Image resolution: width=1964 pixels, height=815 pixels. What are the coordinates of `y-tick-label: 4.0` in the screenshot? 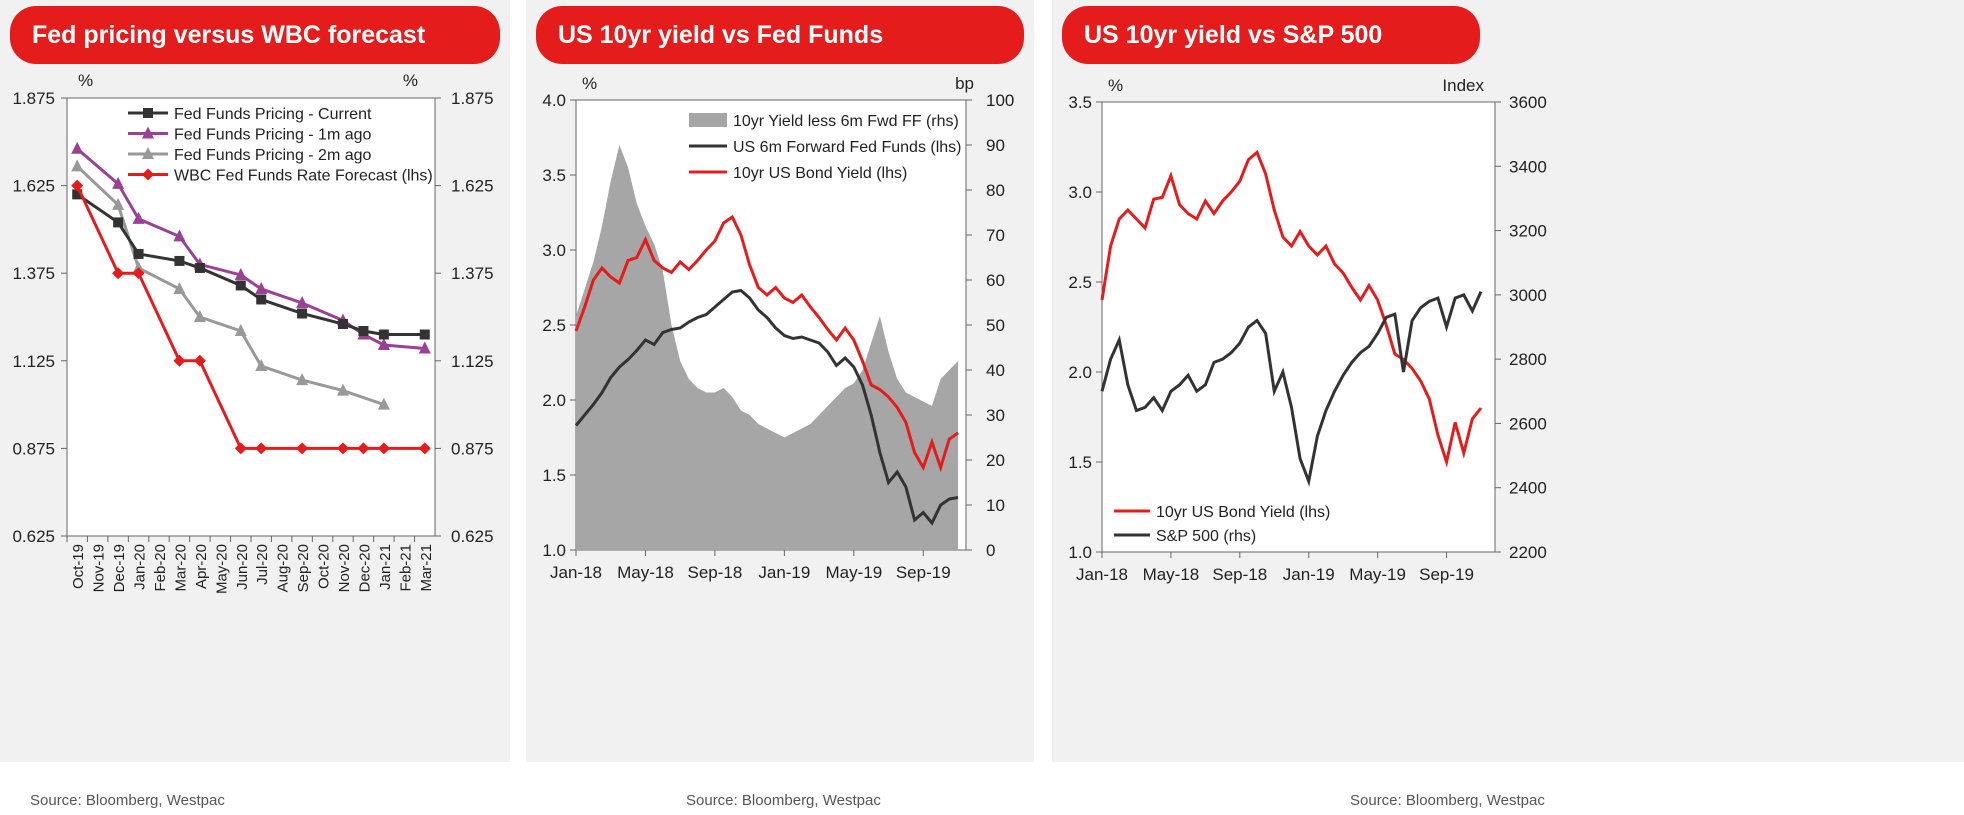 It's located at (554, 100).